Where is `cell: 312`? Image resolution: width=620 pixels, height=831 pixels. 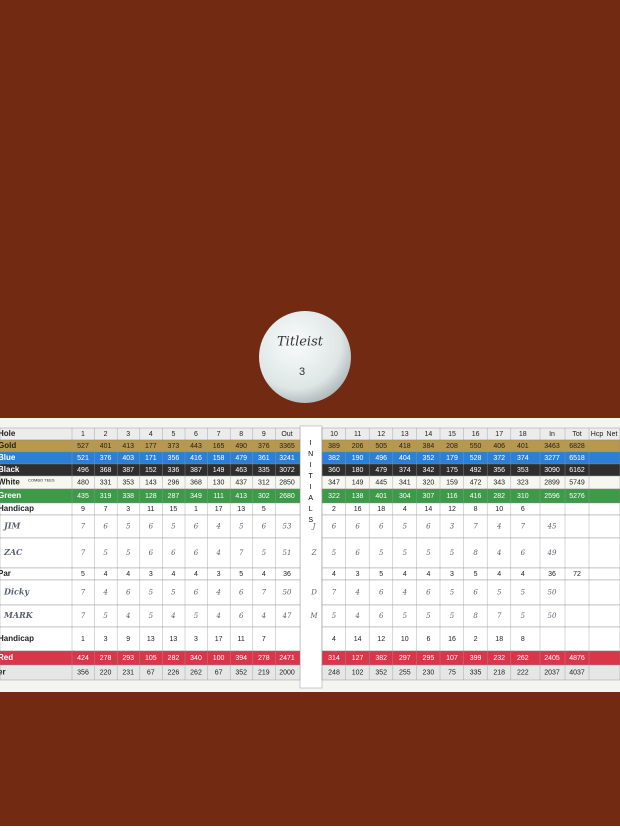
cell: 312 is located at coordinates (264, 482).